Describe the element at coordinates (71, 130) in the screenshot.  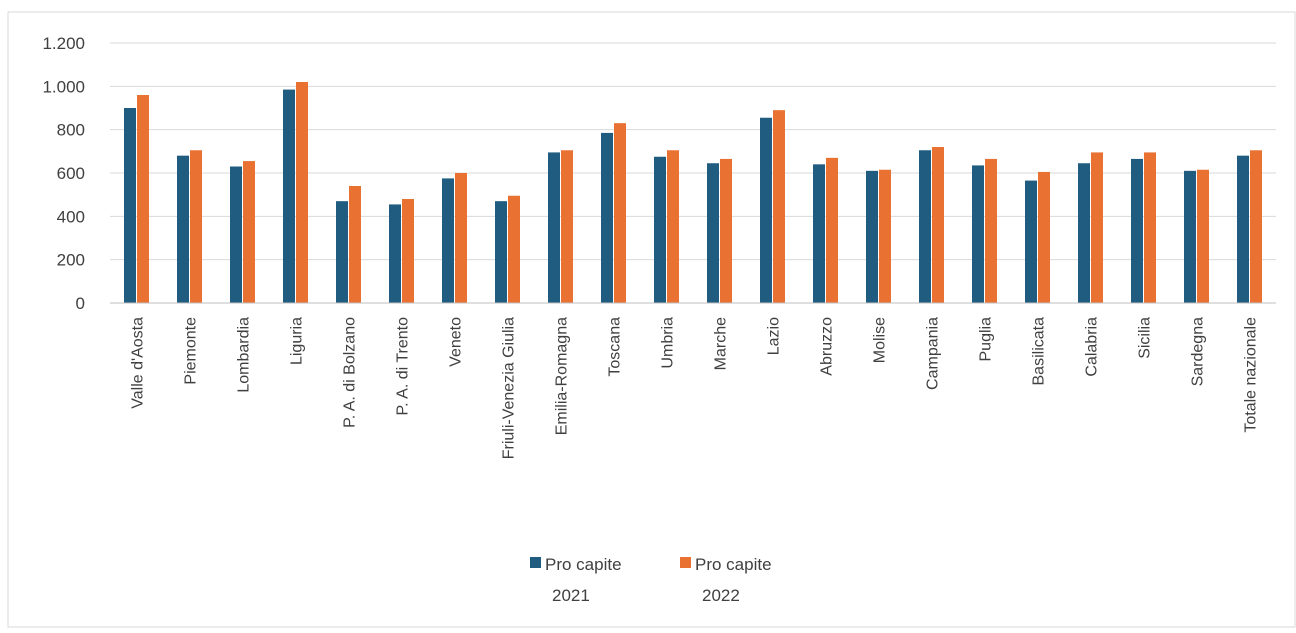
I see `y-tick-label: 800` at that location.